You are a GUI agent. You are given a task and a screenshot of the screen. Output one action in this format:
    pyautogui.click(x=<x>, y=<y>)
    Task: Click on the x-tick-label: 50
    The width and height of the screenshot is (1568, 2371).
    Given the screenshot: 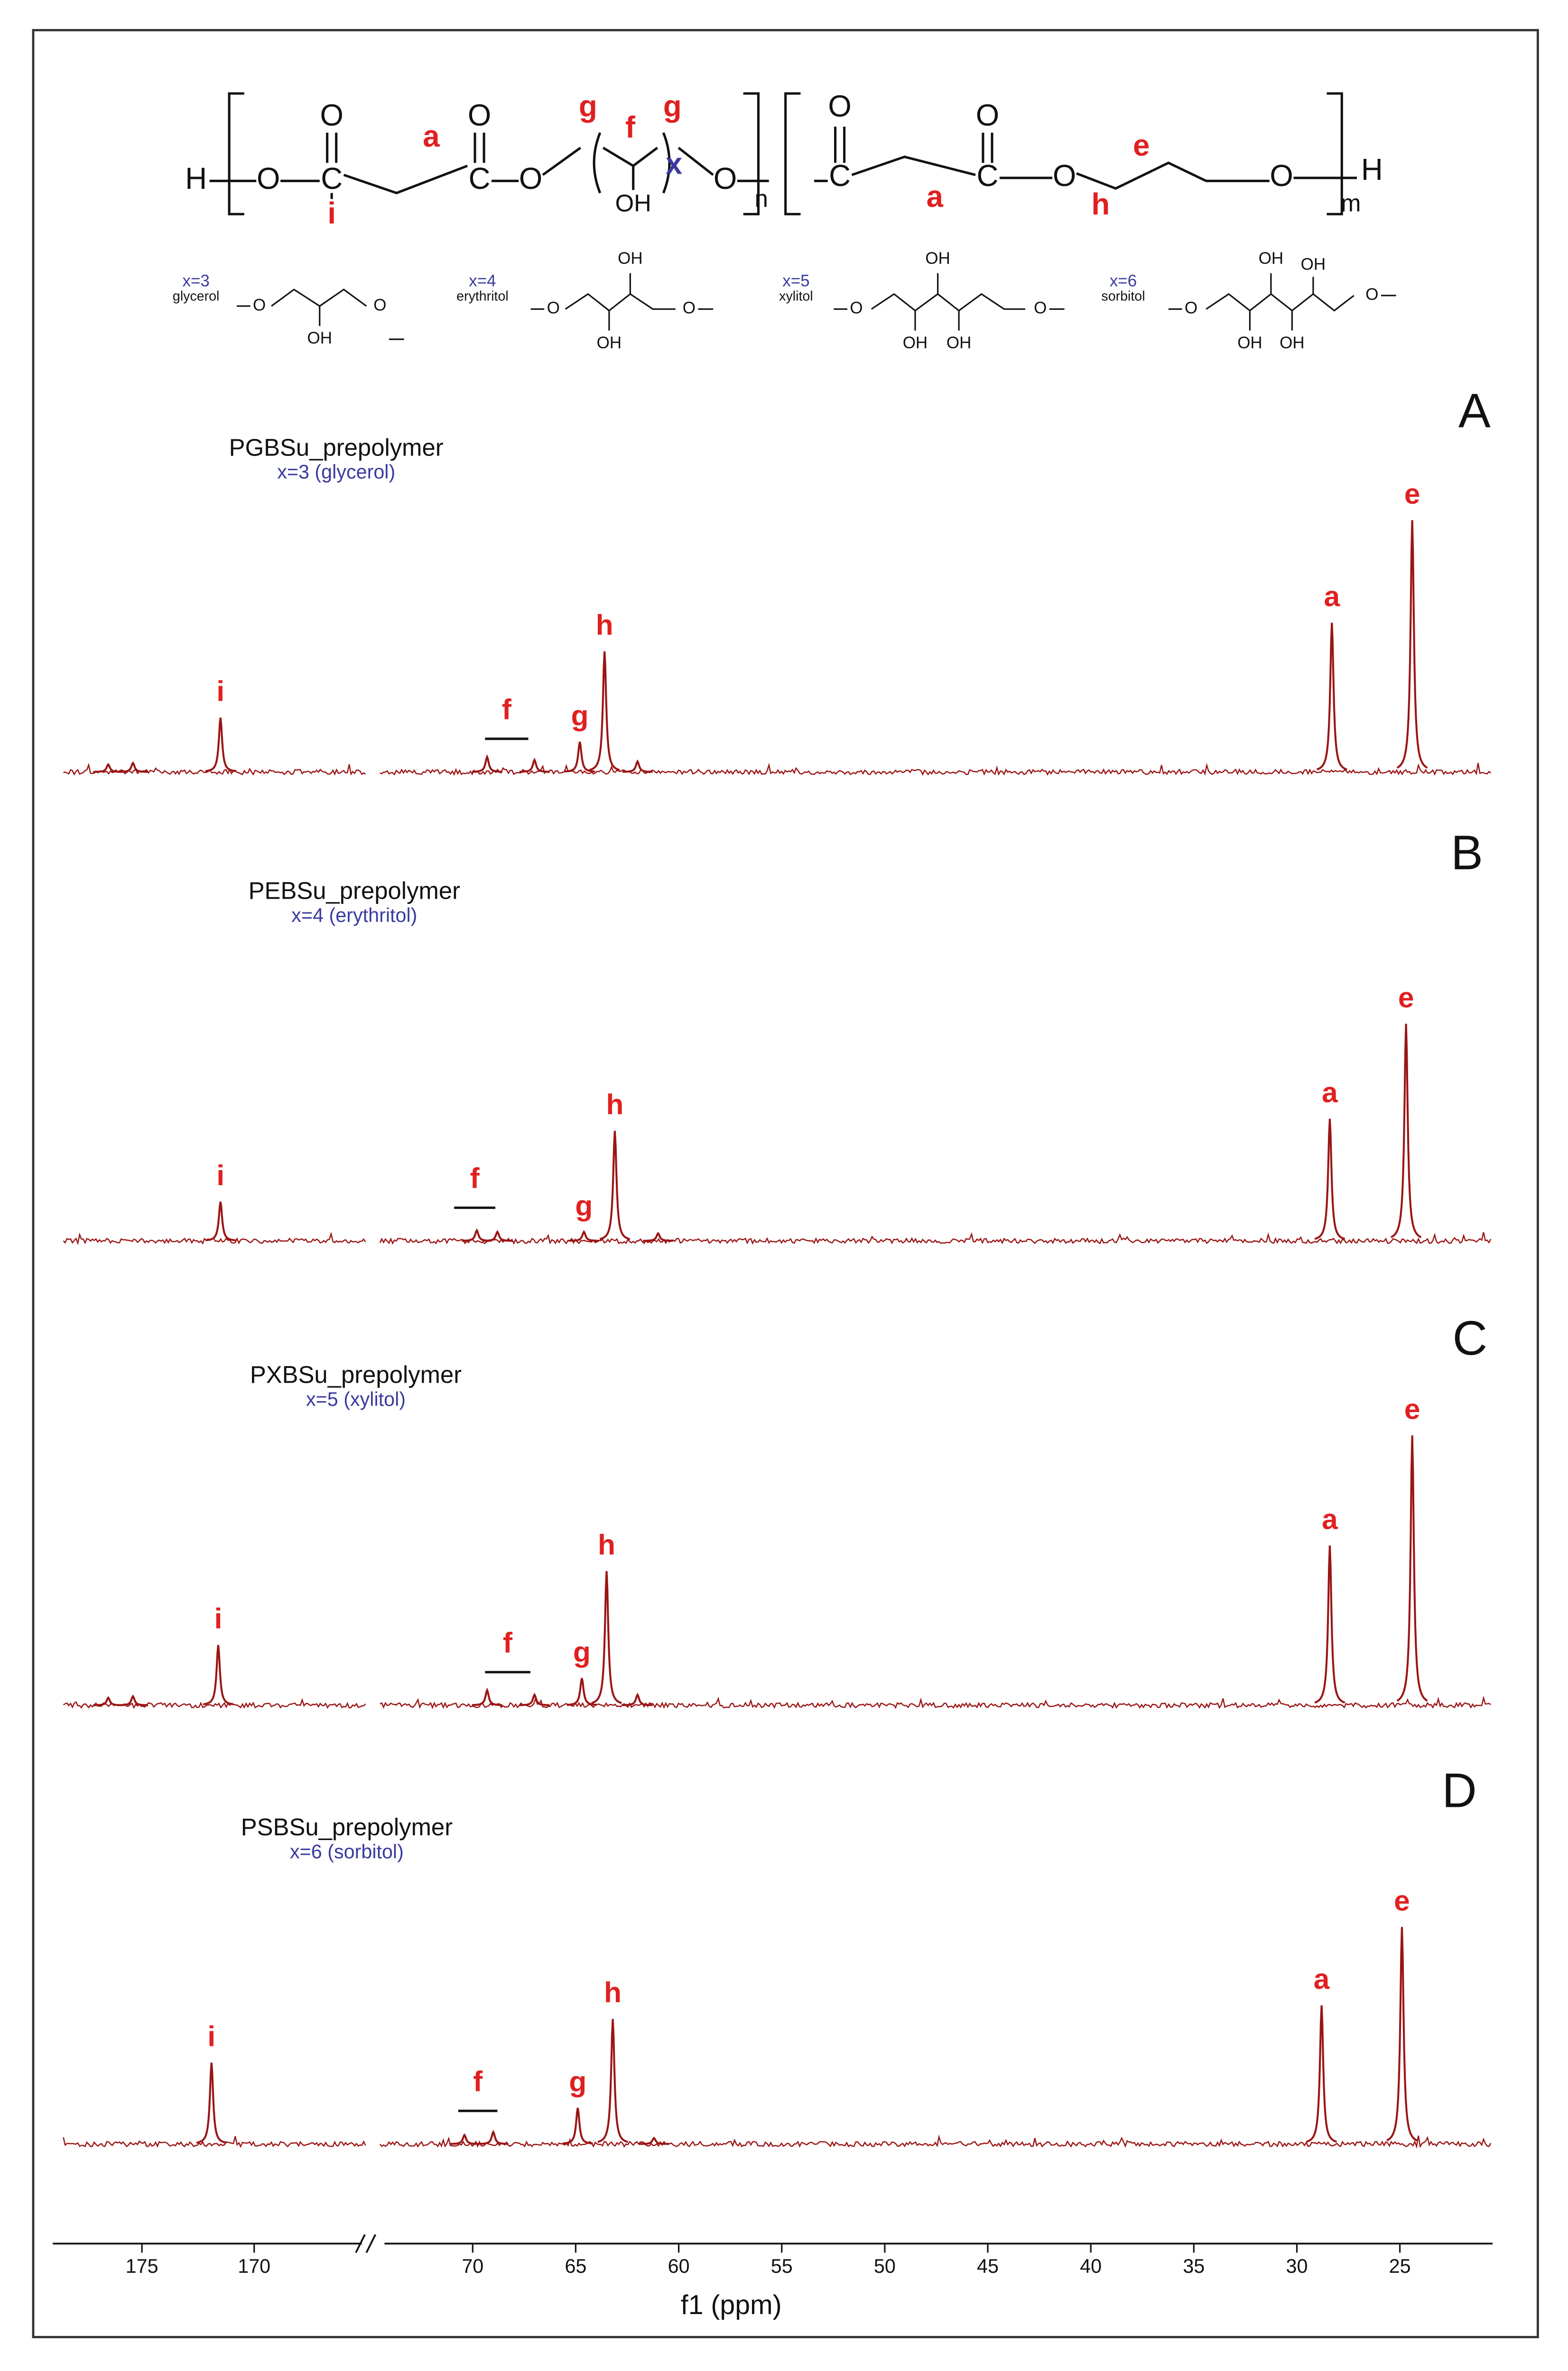 What is the action you would take?
    pyautogui.click(x=885, y=2266)
    